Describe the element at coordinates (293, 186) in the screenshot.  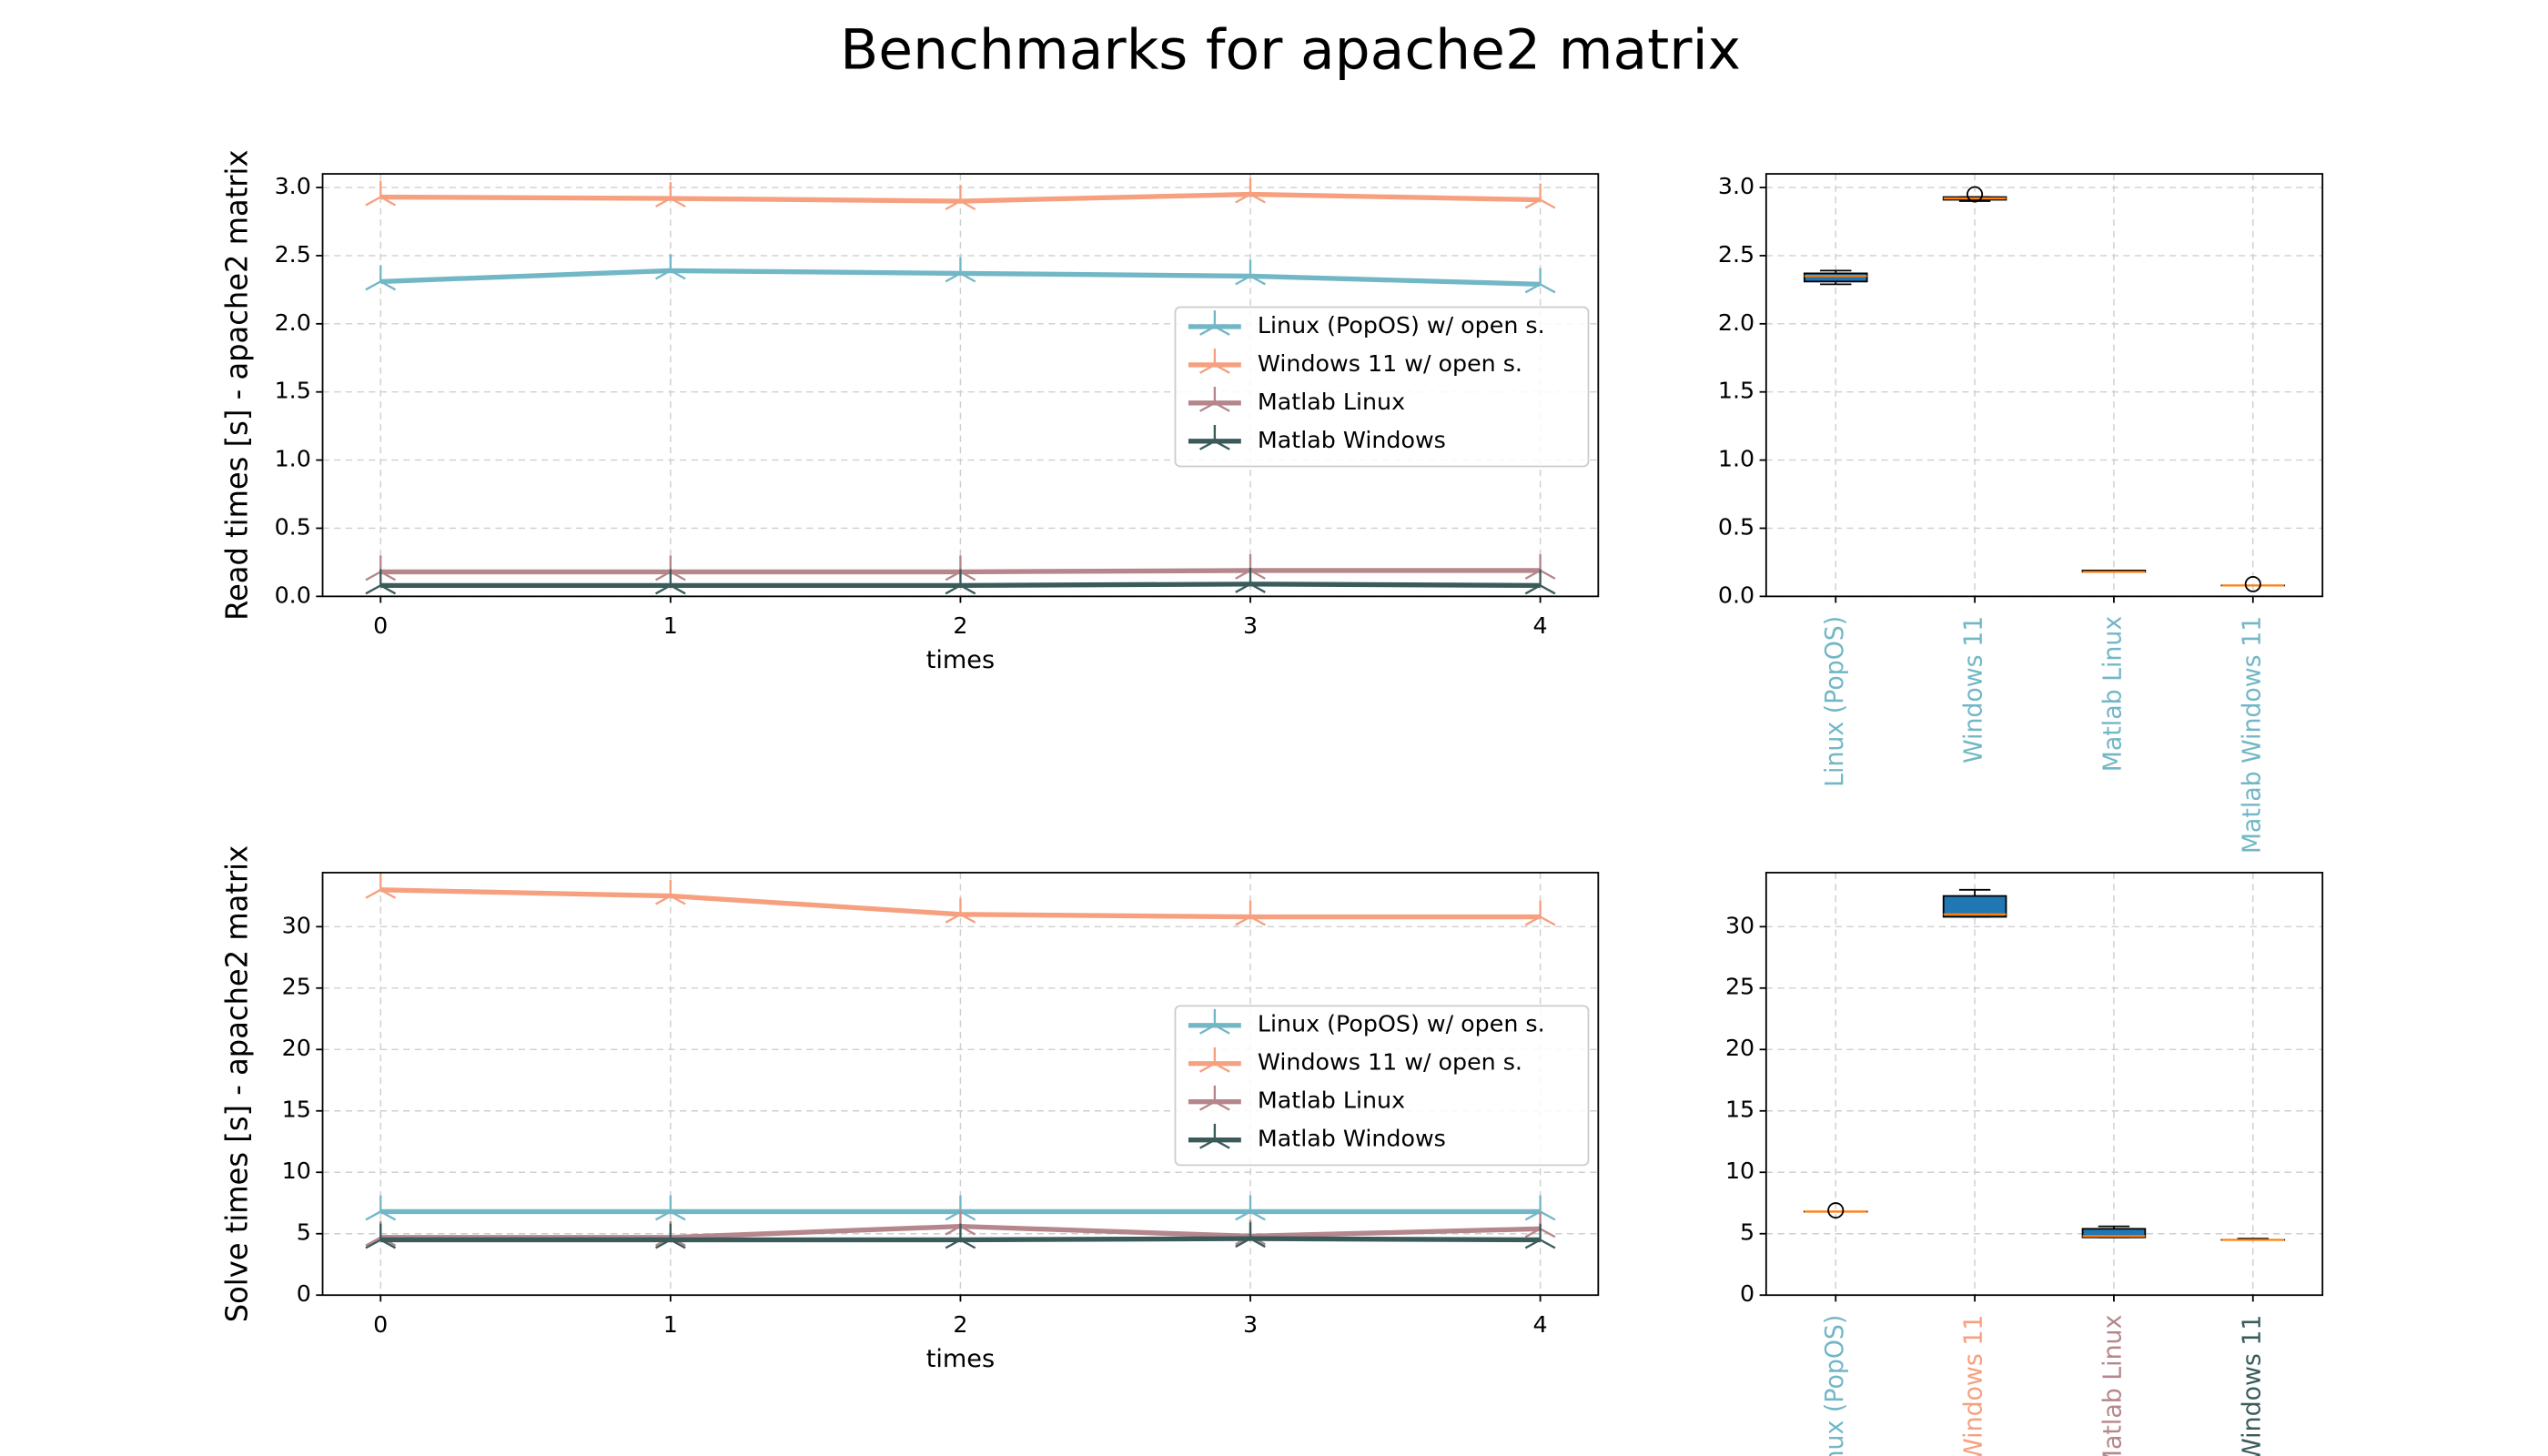
I see `y-tick-label: 3.0` at that location.